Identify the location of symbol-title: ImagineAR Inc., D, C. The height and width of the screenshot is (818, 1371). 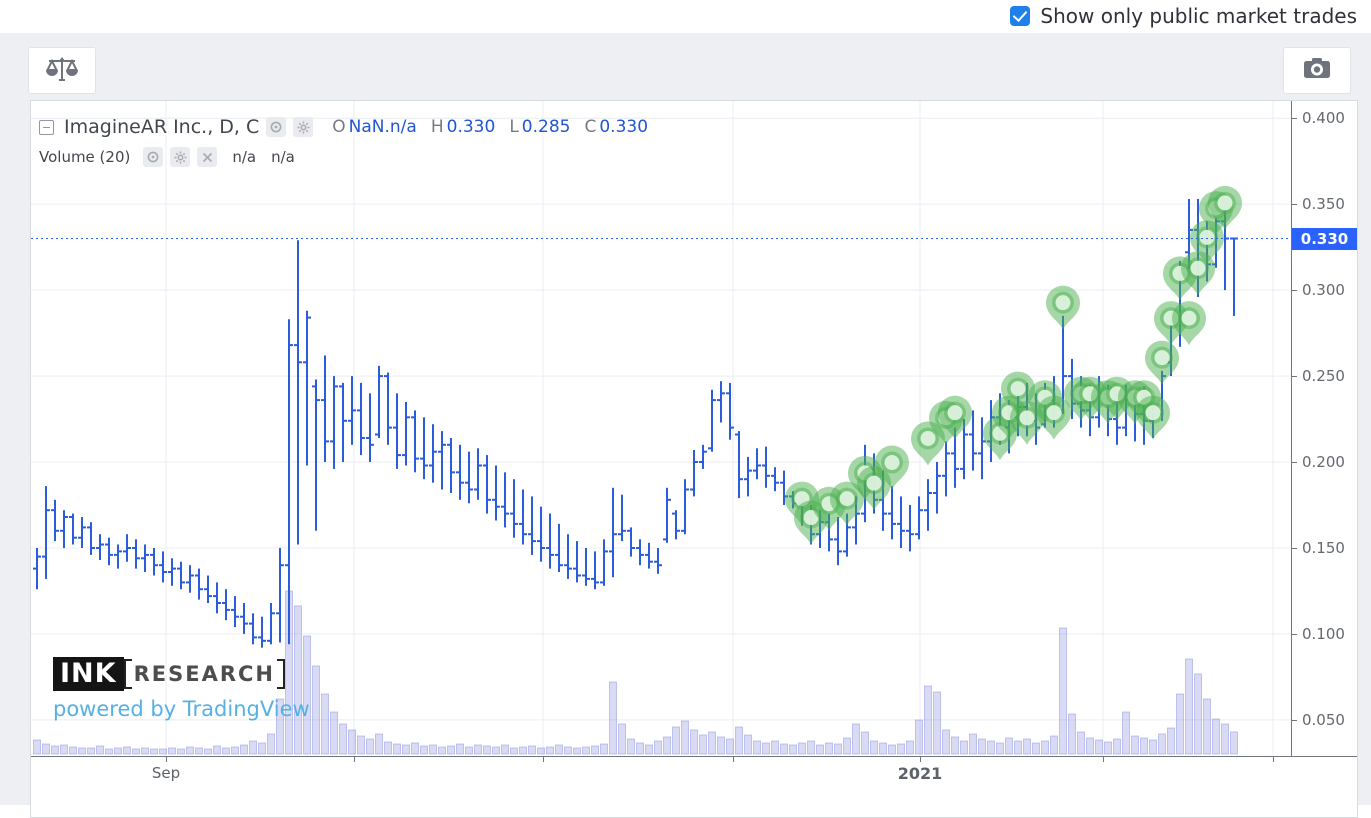
(162, 127).